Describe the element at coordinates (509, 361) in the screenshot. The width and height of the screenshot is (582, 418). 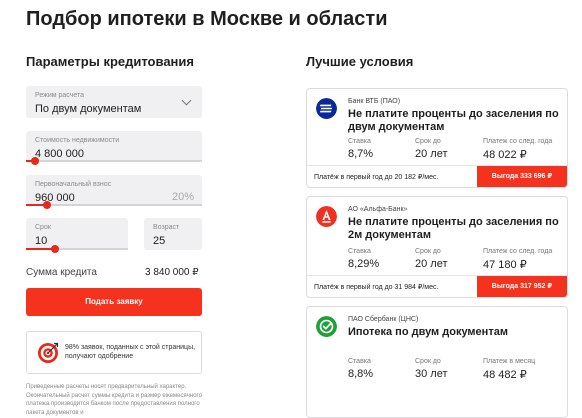
I see `payment-label: Платеж в месяц` at that location.